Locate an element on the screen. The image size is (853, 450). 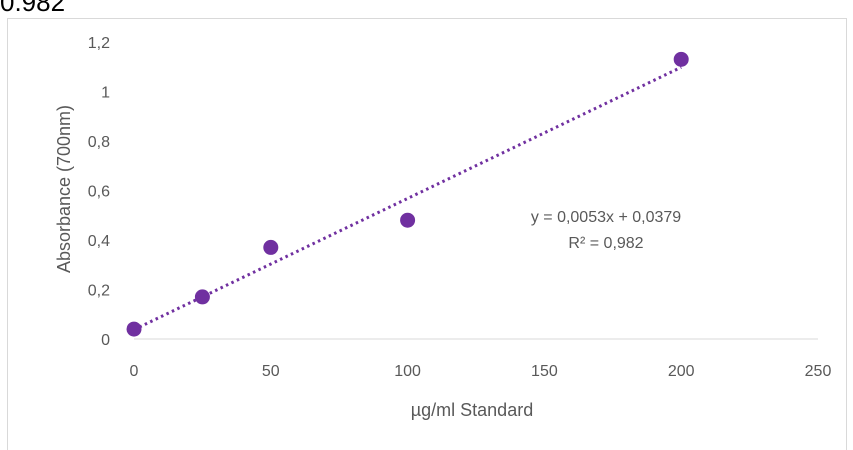
trendline-equation: y = 0,0053x + 0,0379 is located at coordinates (606, 217).